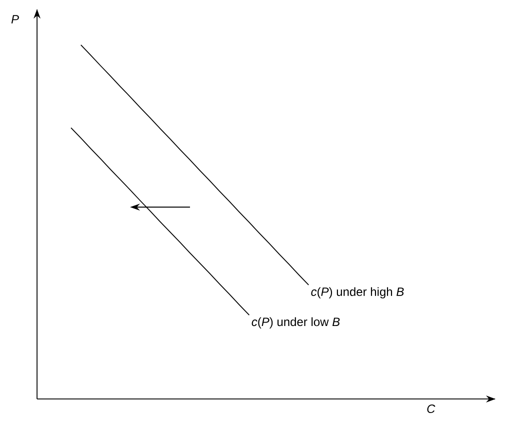 Image resolution: width=507 pixels, height=427 pixels. What do you see at coordinates (15, 19) in the screenshot?
I see `y-axis-title: P` at bounding box center [15, 19].